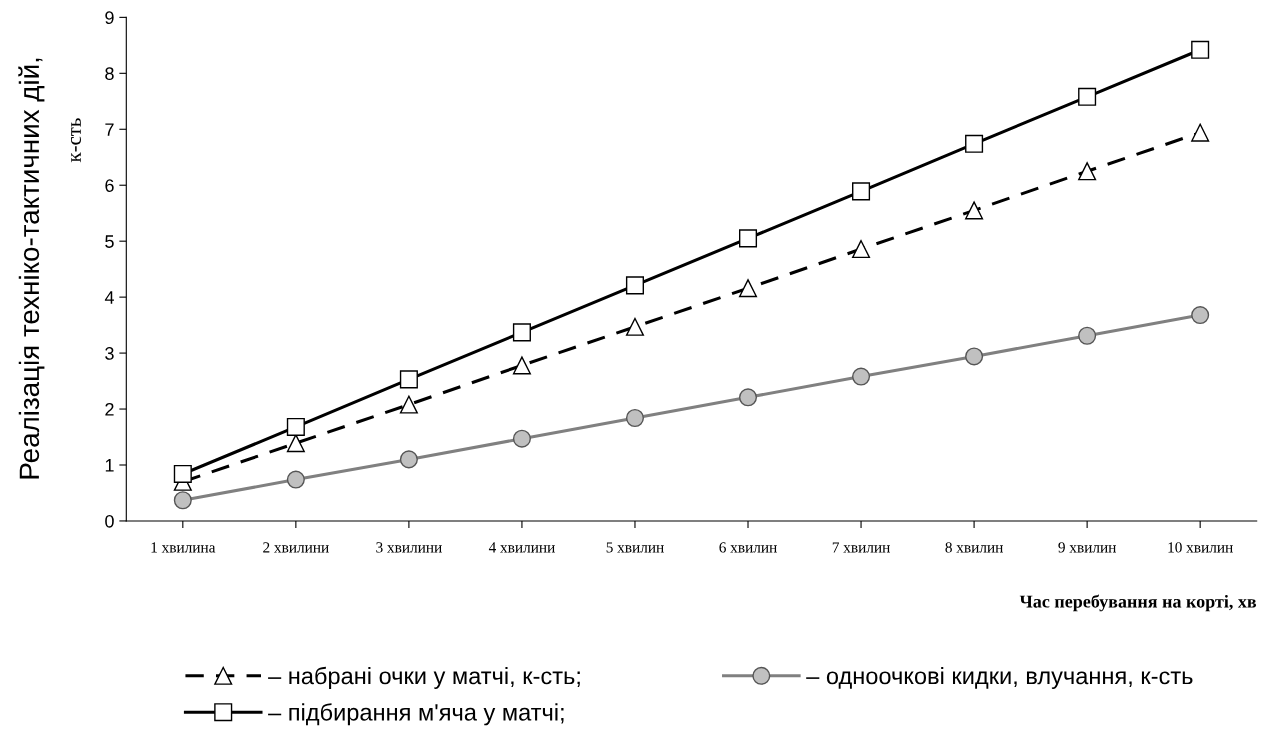  What do you see at coordinates (109, 465) in the screenshot?
I see `y-tick-label: 1` at bounding box center [109, 465].